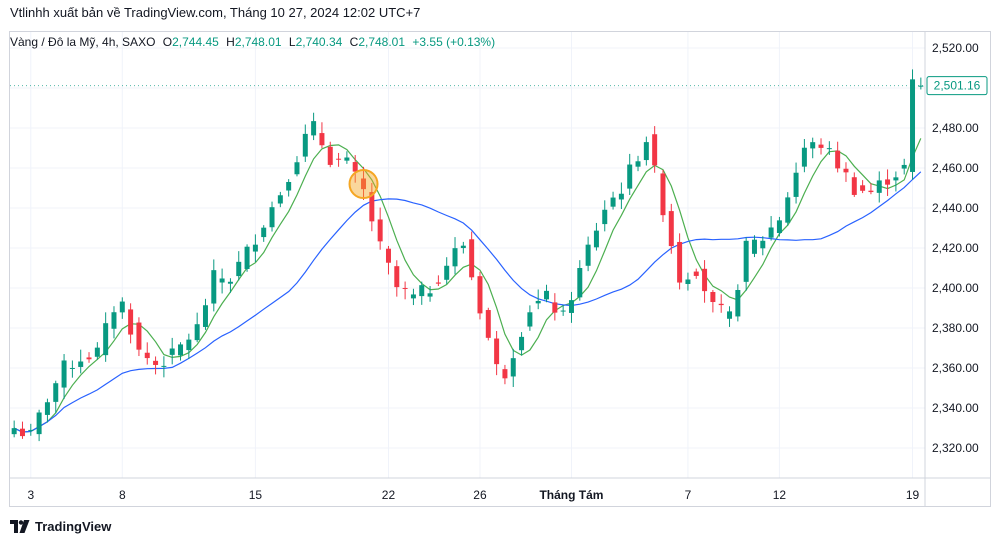 This screenshot has height=545, width=1000. I want to click on low-label: L, so click(292, 42).